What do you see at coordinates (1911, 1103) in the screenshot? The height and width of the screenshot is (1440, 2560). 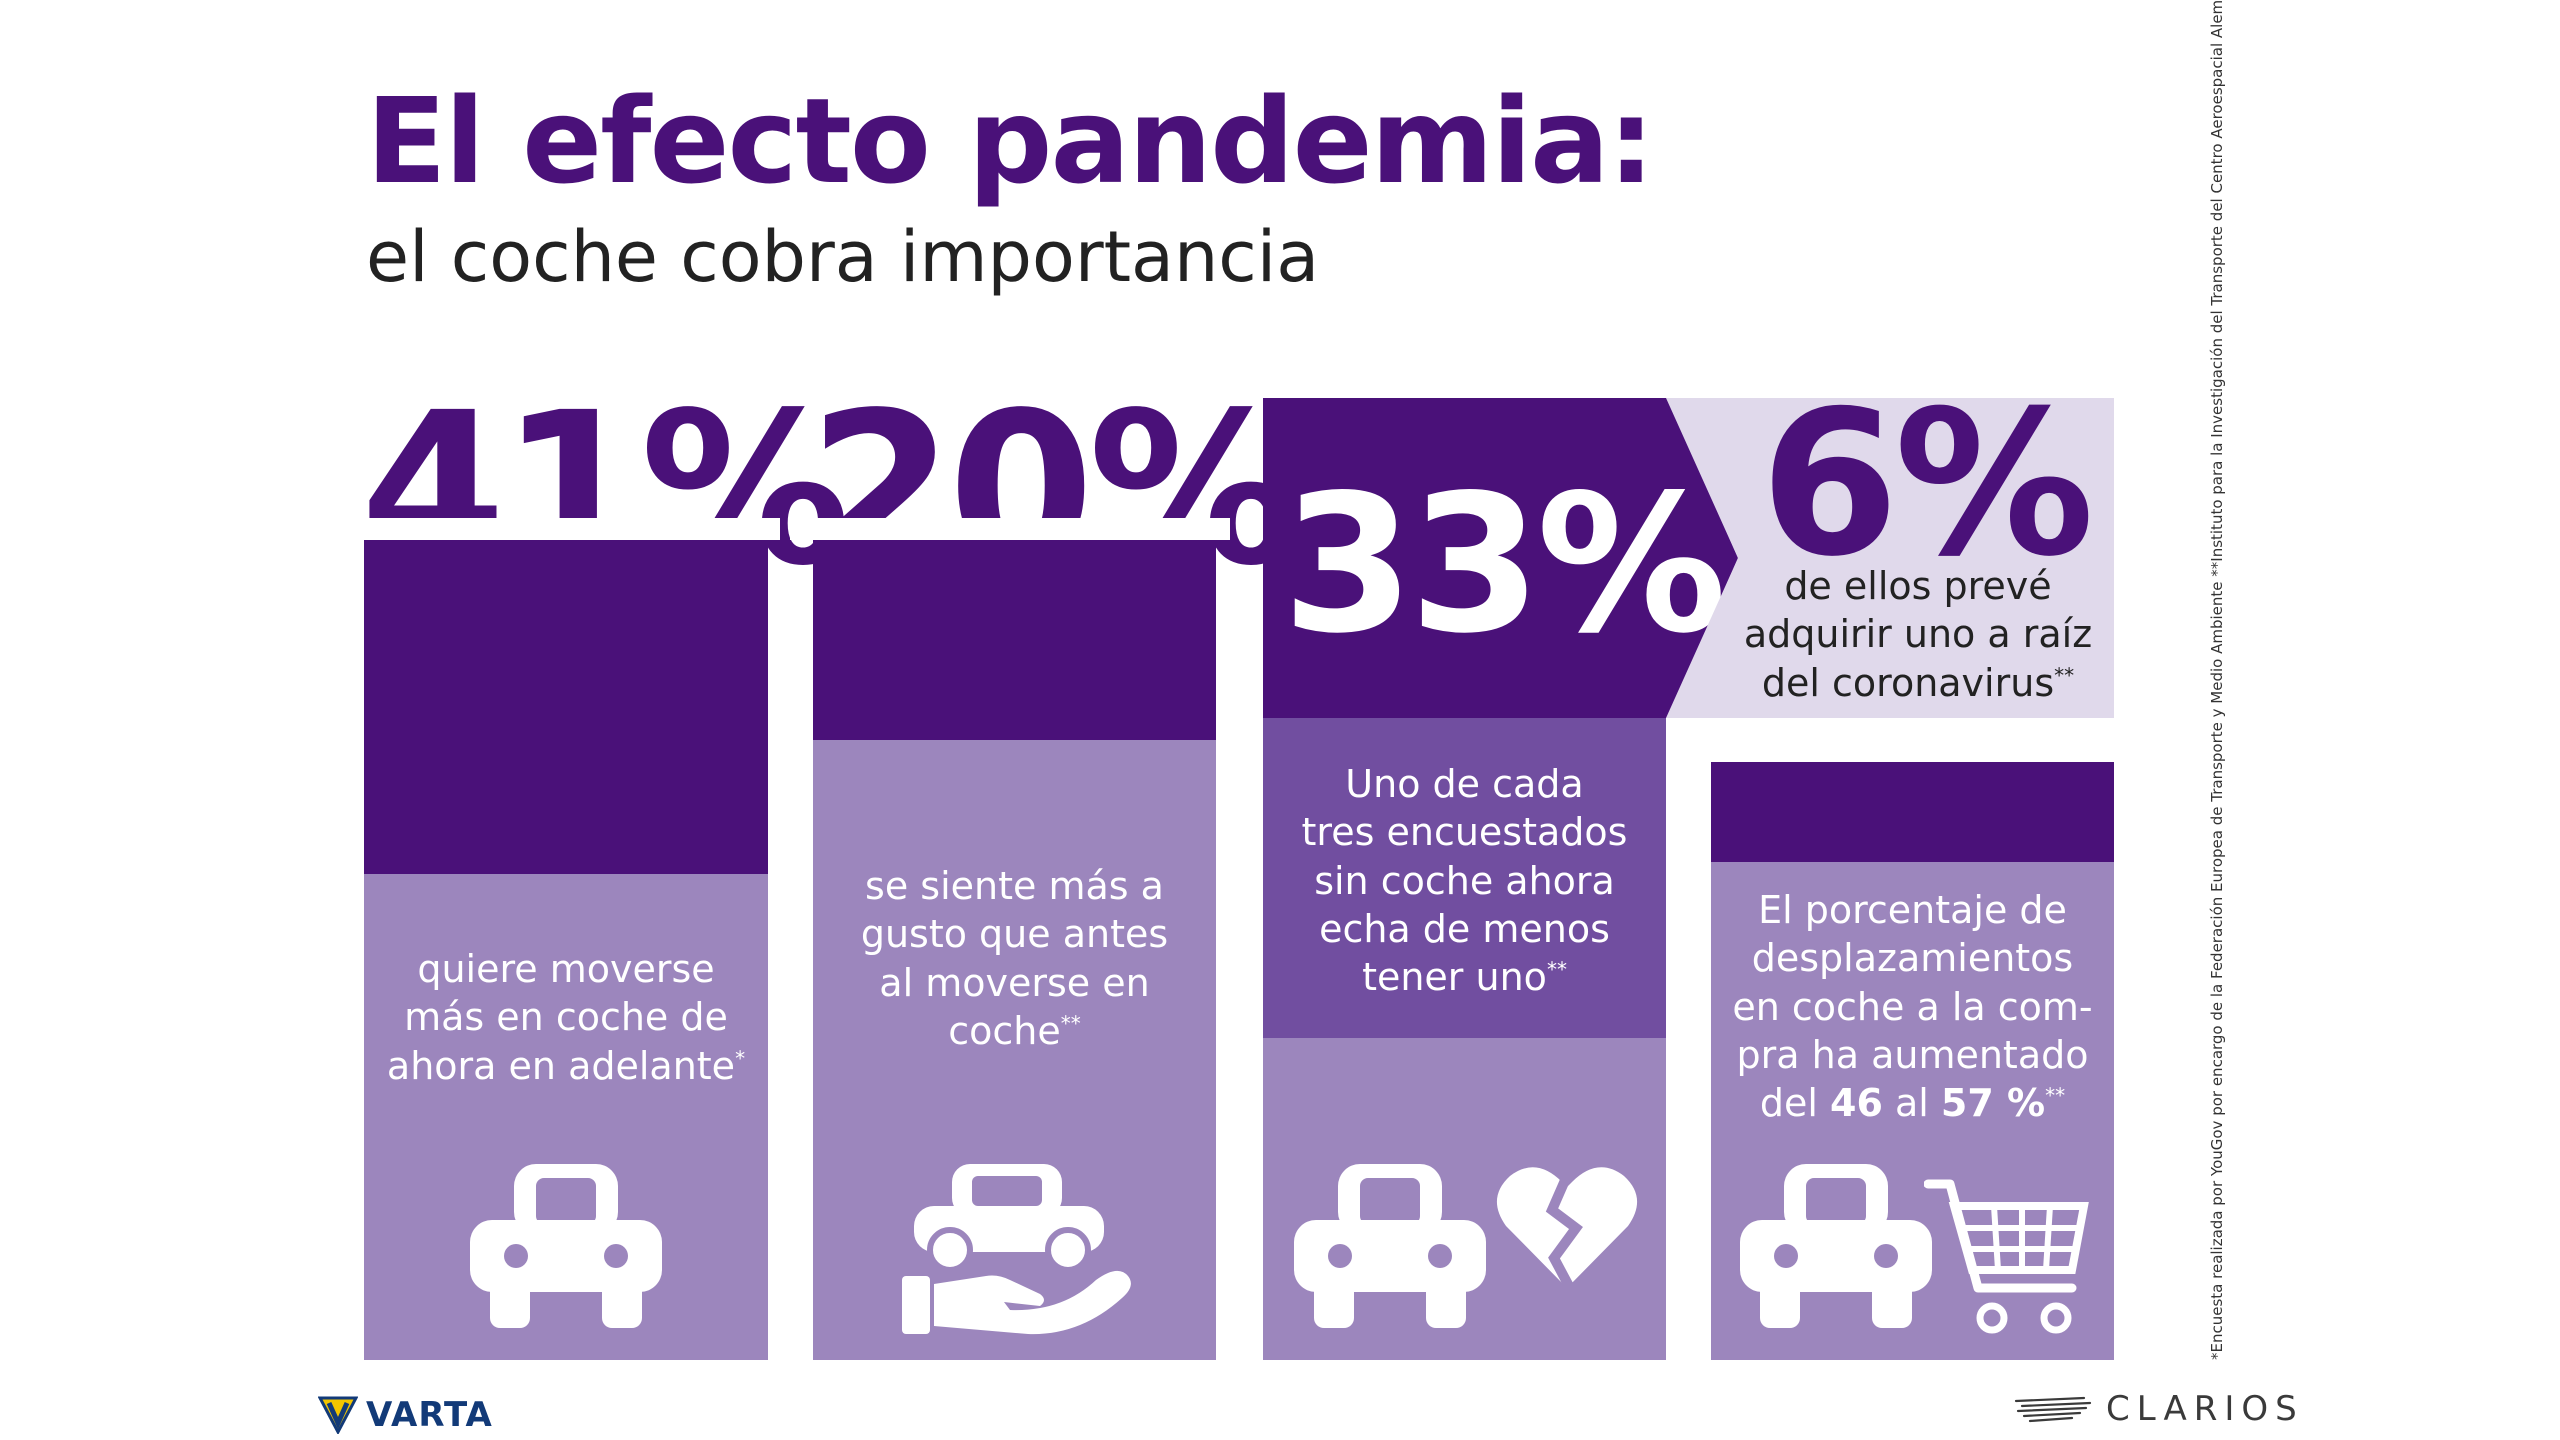 I see `caption-line: al` at bounding box center [1911, 1103].